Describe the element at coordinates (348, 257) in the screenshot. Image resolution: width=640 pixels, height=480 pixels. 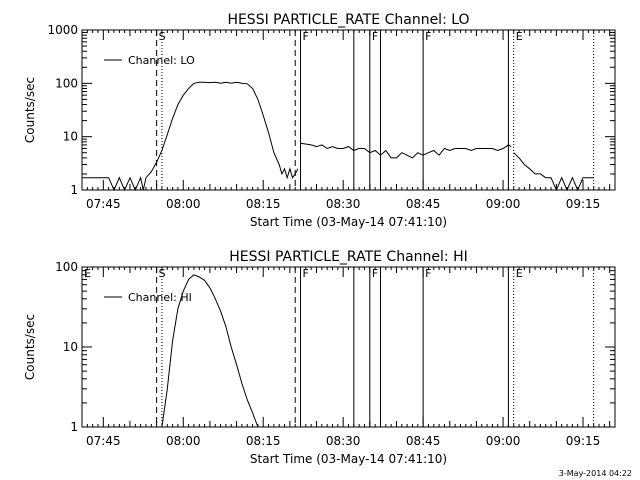
I see `chart-title: HESSI PARTICLE_RATE Channel: HI` at that location.